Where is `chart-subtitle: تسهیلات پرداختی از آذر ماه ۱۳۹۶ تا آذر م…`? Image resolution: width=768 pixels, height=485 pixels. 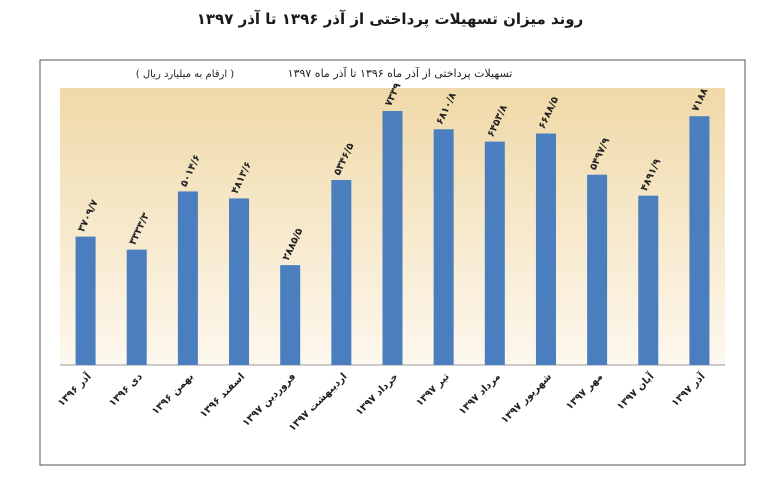
chart-subtitle: تسهیلات پرداختی از آذر ماه ۱۳۹۶ تا آذر م… is located at coordinates (400, 73).